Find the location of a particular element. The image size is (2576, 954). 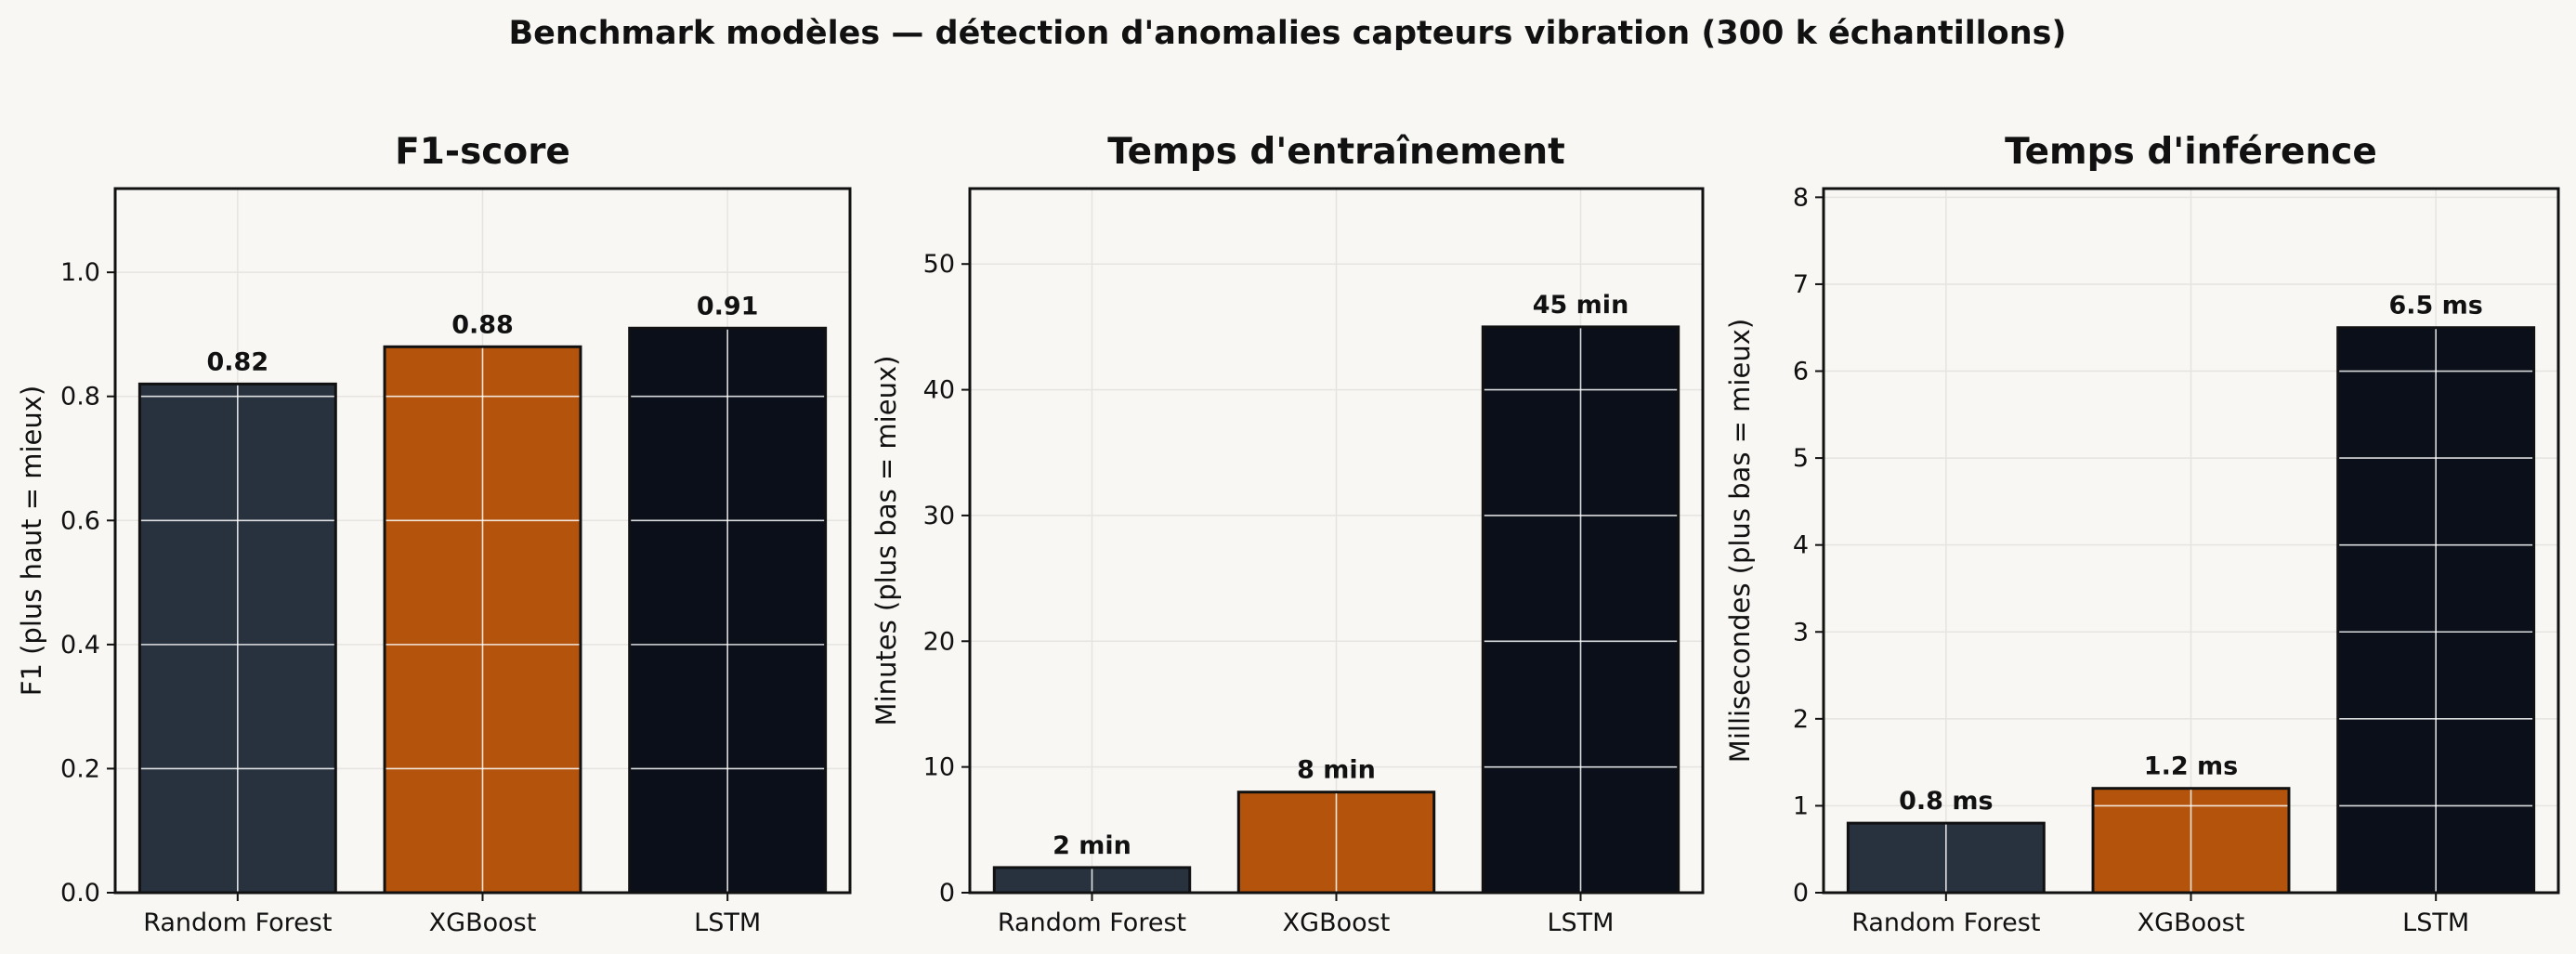

y-tick-label: 10 is located at coordinates (939, 767).